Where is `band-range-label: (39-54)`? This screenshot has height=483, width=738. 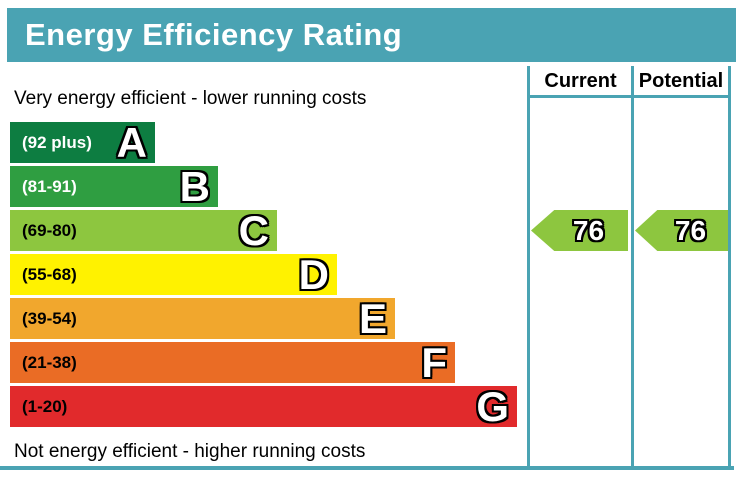
band-range-label: (39-54) is located at coordinates (49, 318).